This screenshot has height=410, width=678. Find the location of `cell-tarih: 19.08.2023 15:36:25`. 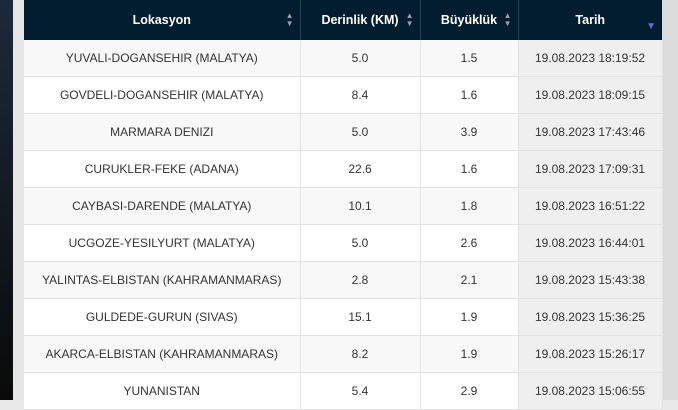

cell-tarih: 19.08.2023 15:36:25 is located at coordinates (590, 317).